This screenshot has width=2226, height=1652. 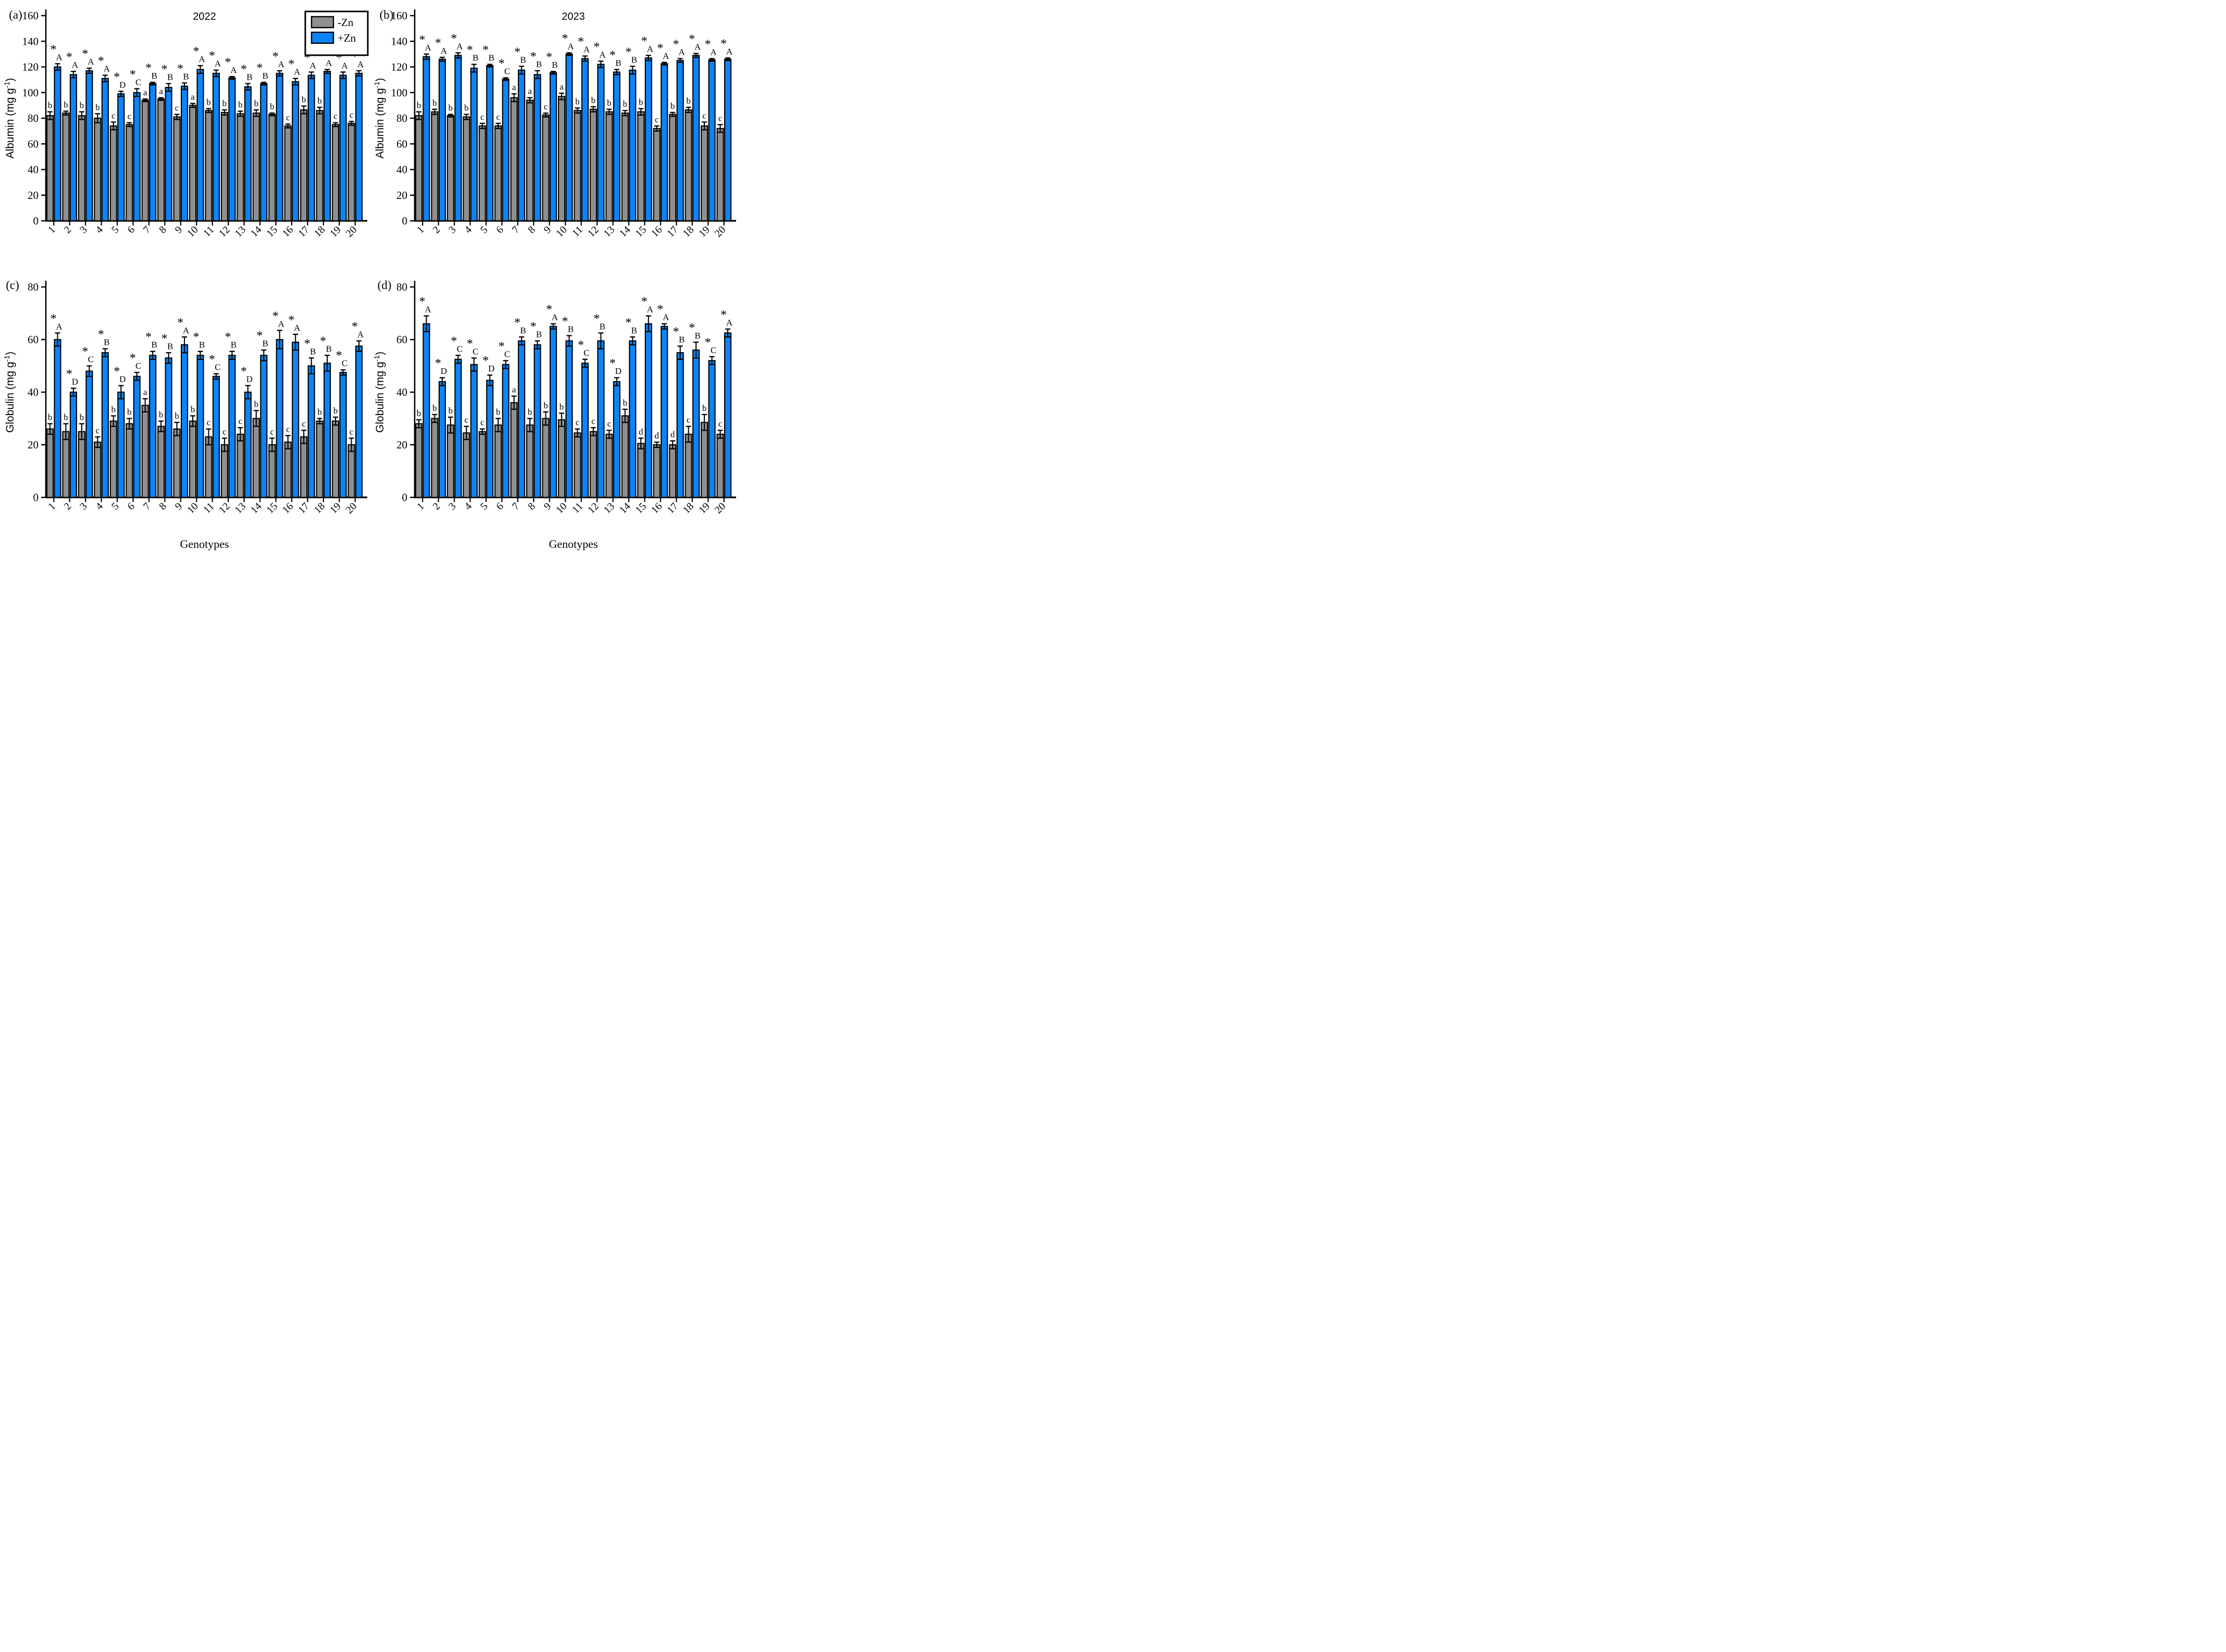 I want to click on y-tick-label: 20, so click(x=401, y=196).